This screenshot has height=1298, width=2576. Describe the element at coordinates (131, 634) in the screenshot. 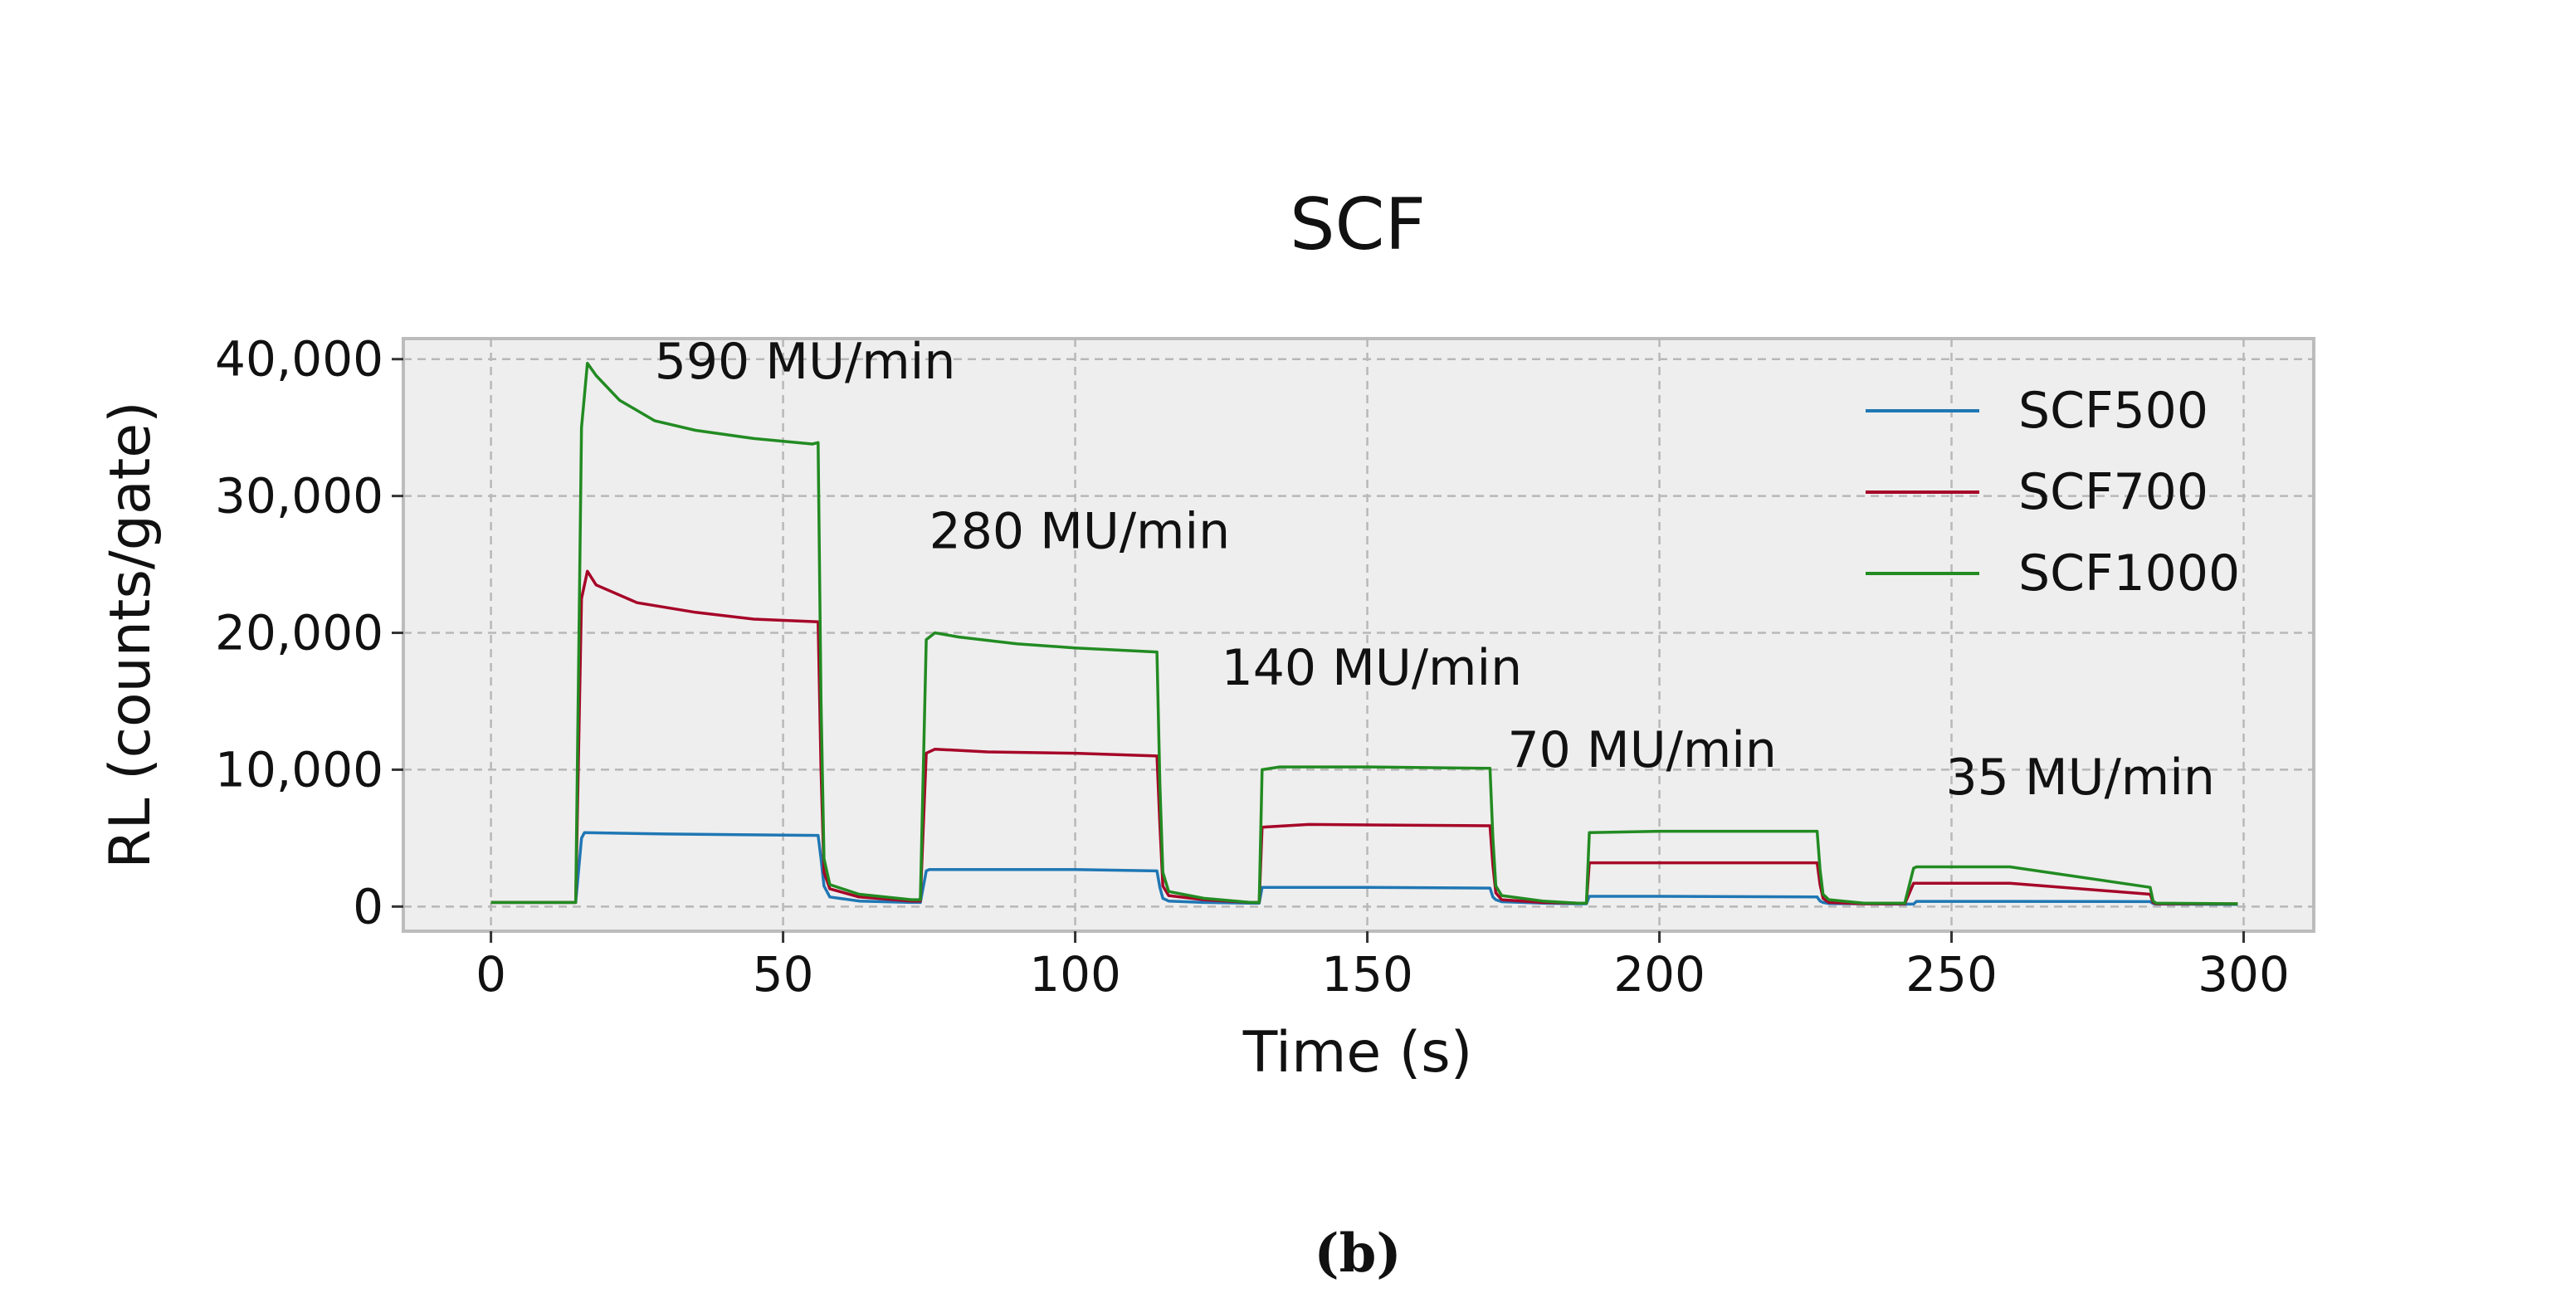

I see `y-axis-label: RL (counts/gate)` at that location.